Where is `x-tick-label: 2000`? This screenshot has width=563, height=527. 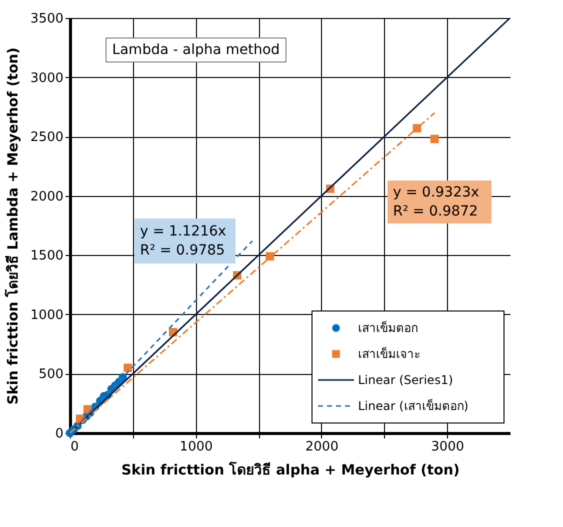 x-tick-label: 2000 is located at coordinates (321, 447).